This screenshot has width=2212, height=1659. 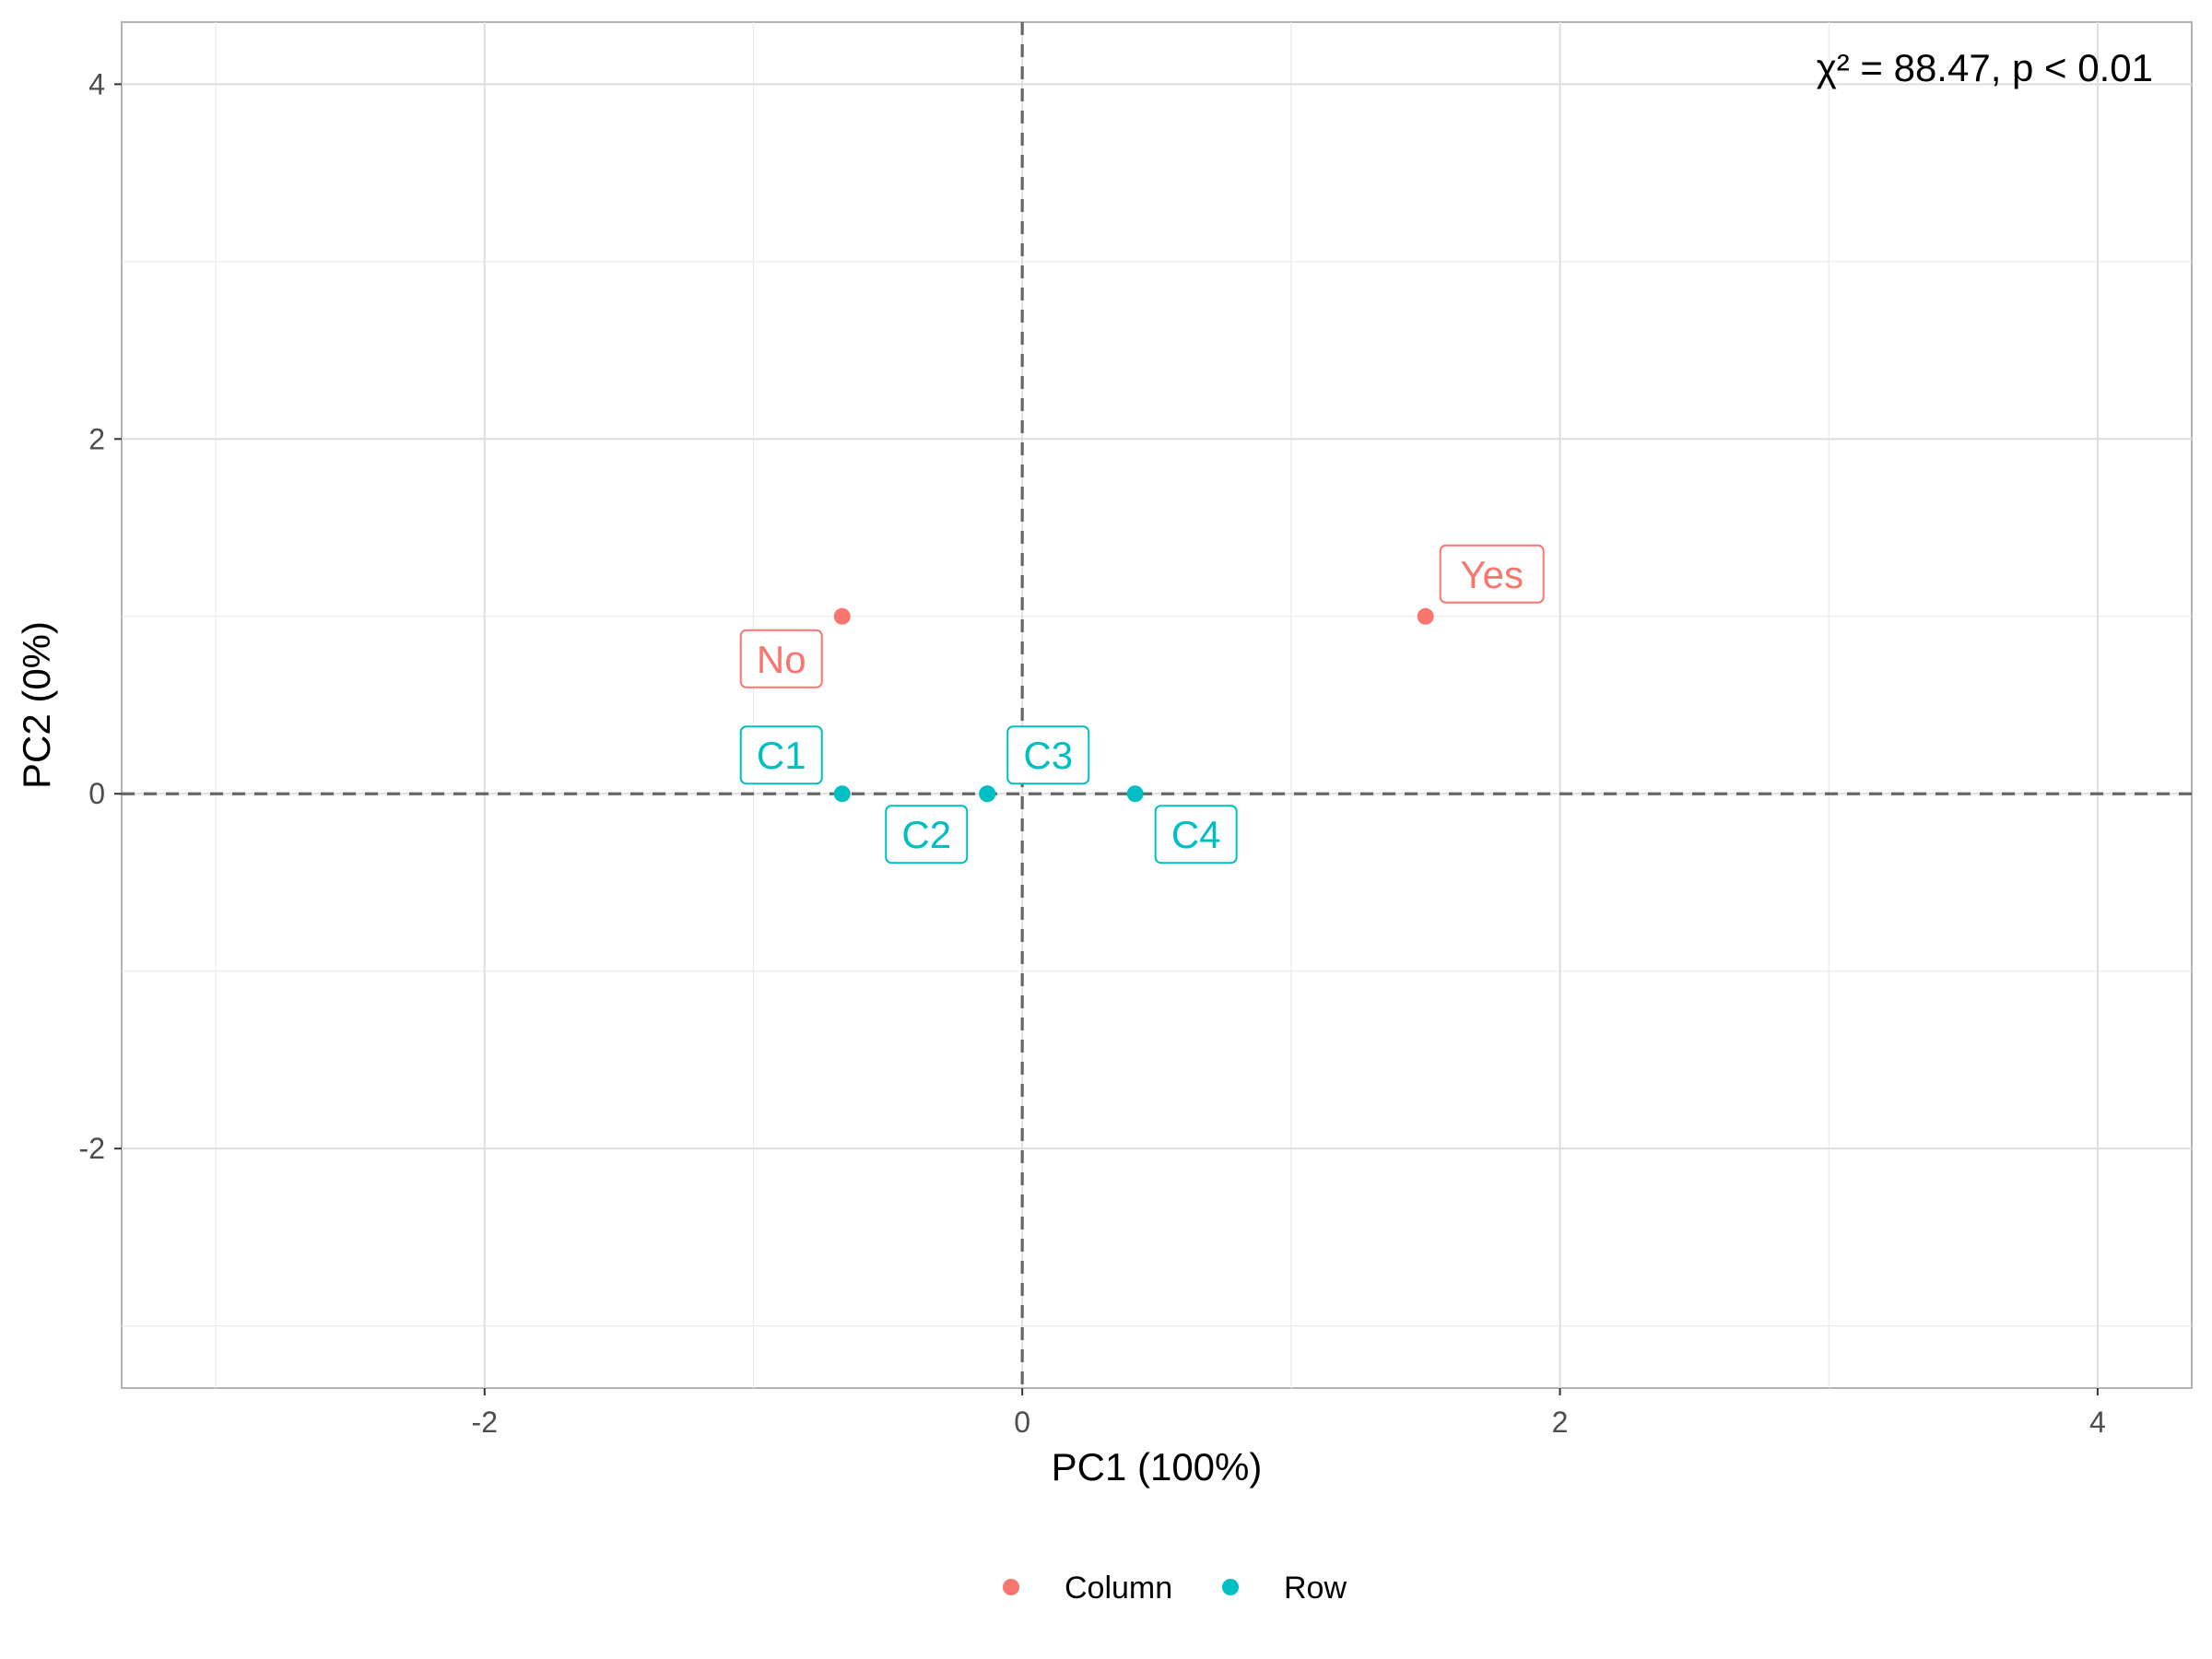 I want to click on point-label-c2: C2, so click(x=927, y=835).